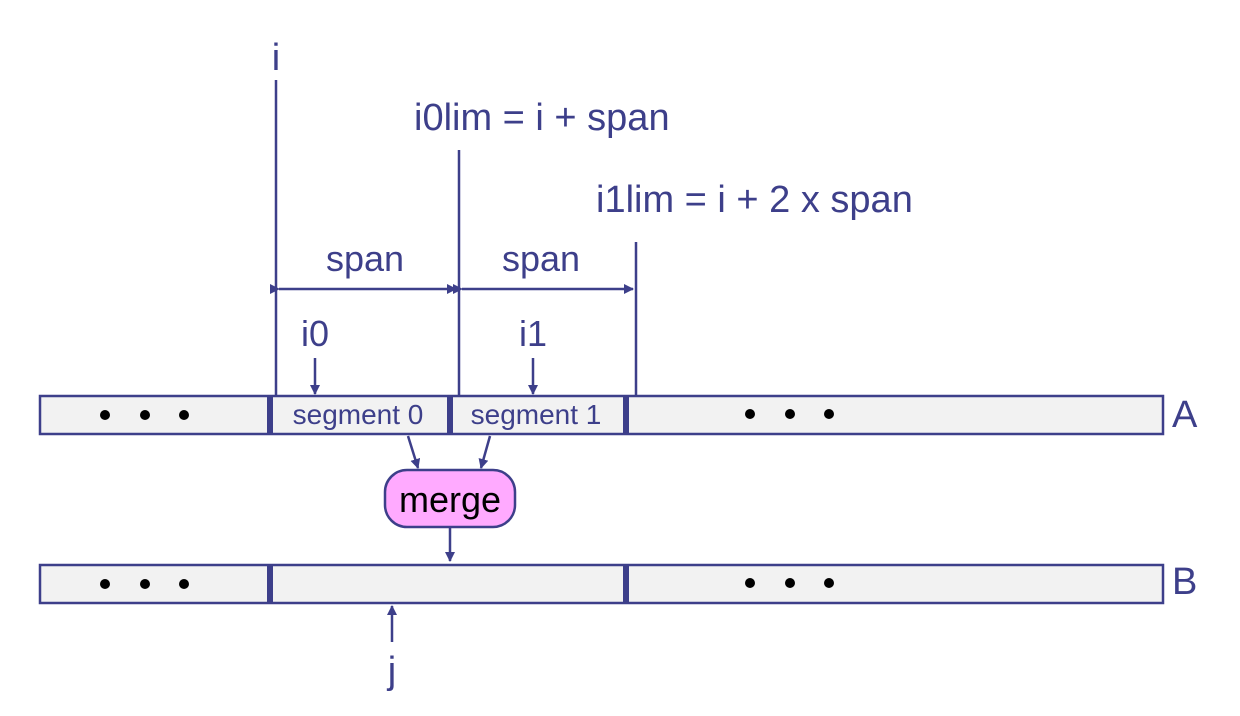 This screenshot has height=716, width=1240. I want to click on array-b, so click(601, 584).